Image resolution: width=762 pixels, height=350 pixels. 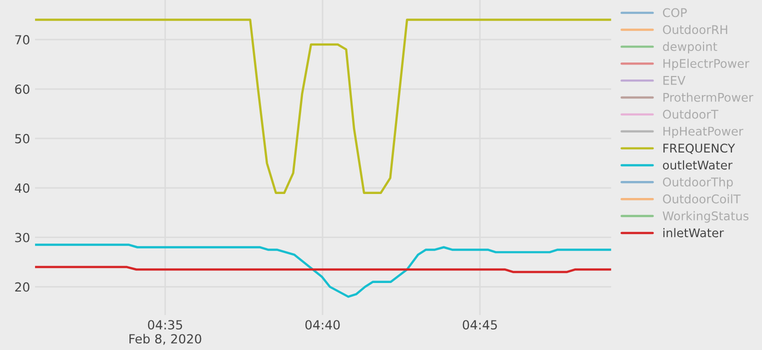 I want to click on legend-label: inletWater, so click(x=693, y=233).